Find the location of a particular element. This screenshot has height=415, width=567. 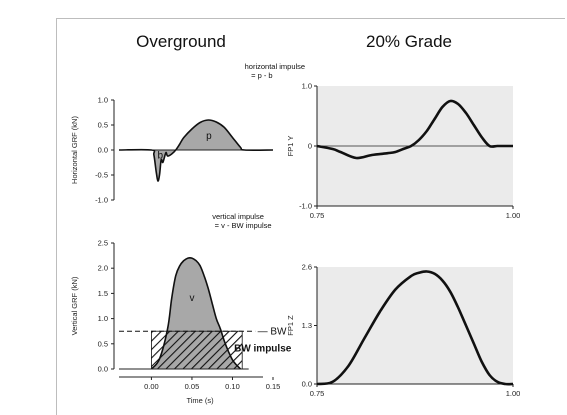

treadmill-fp1y-series-line is located at coordinates (414, 129).